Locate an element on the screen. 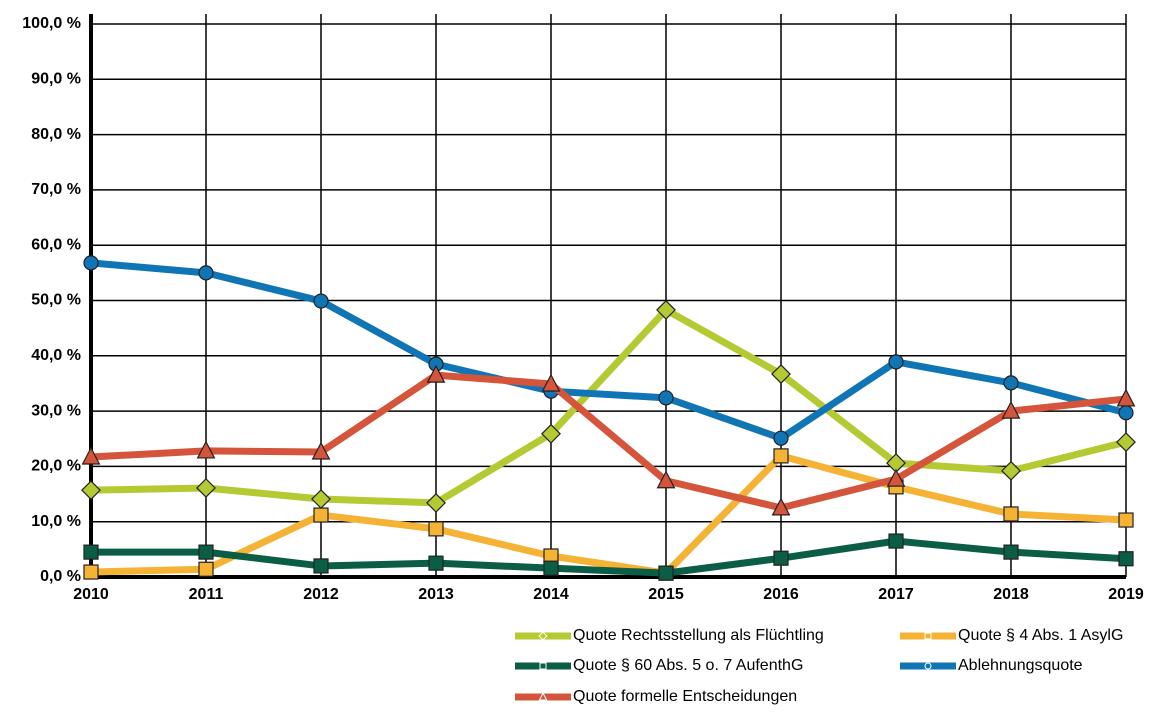  legend-label: Quote § 60 Abs. 5 o. 7 AufenthG is located at coordinates (688, 665).